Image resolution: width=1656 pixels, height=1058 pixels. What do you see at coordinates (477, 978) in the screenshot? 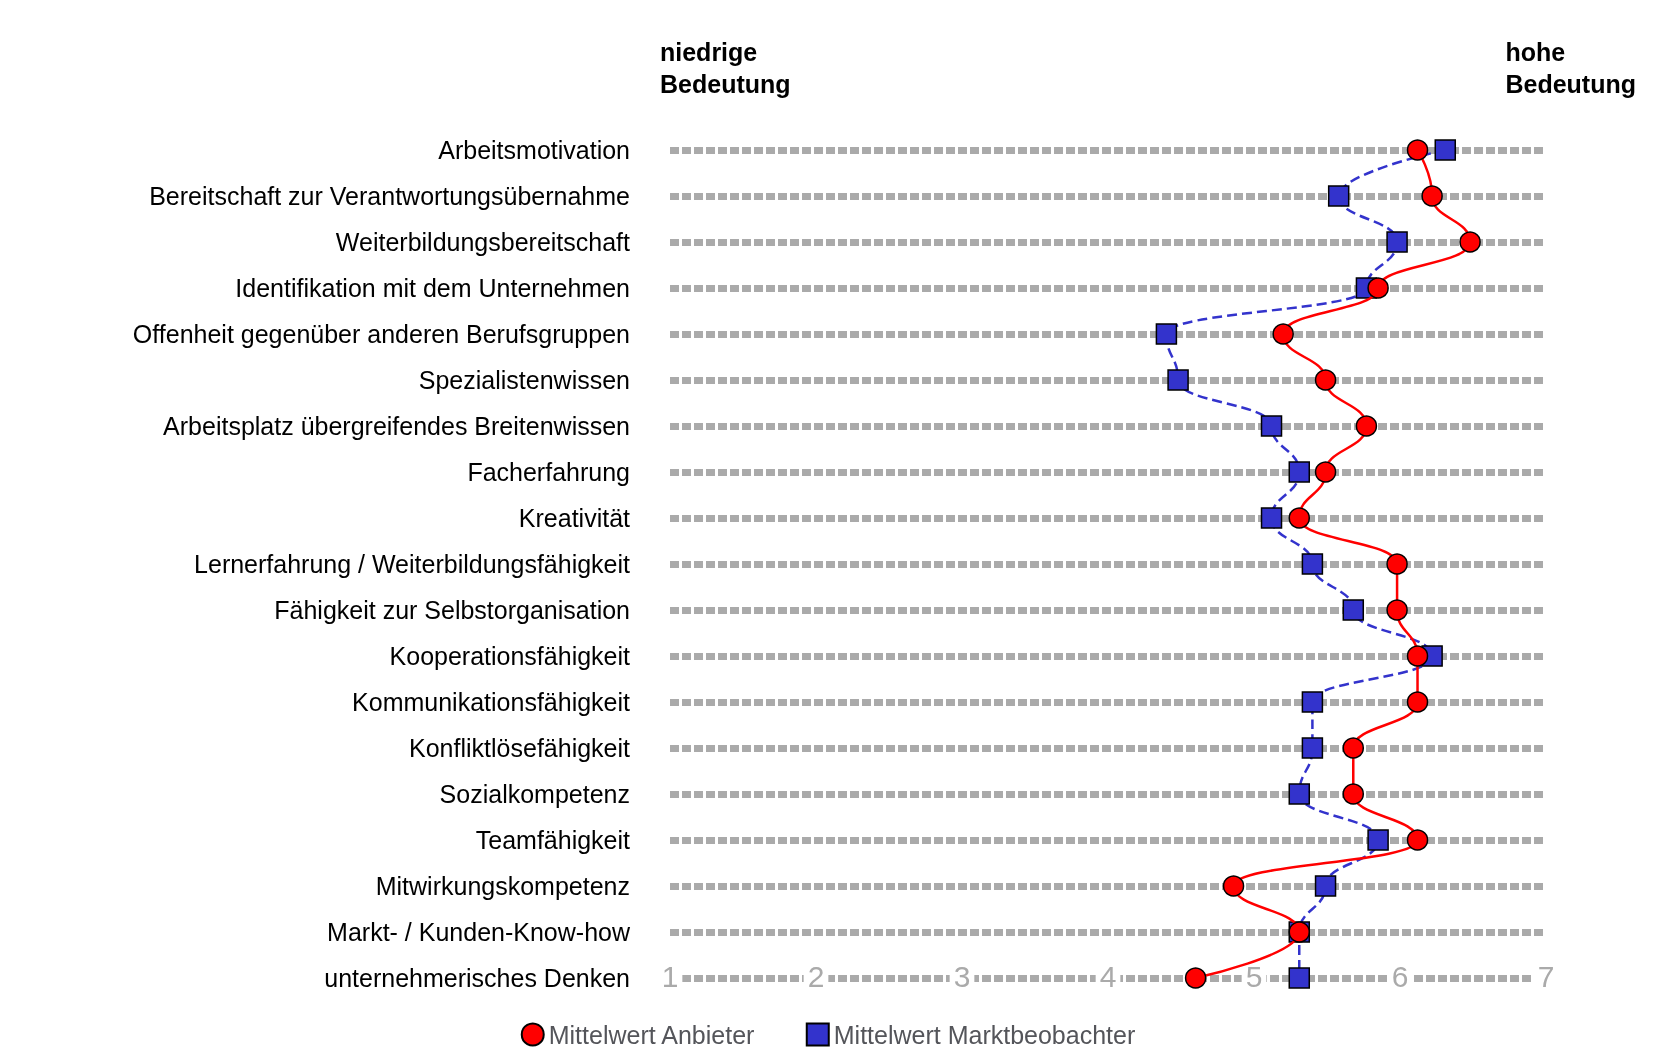
I see `y-tick-label: unternehmerisches Denken` at bounding box center [477, 978].